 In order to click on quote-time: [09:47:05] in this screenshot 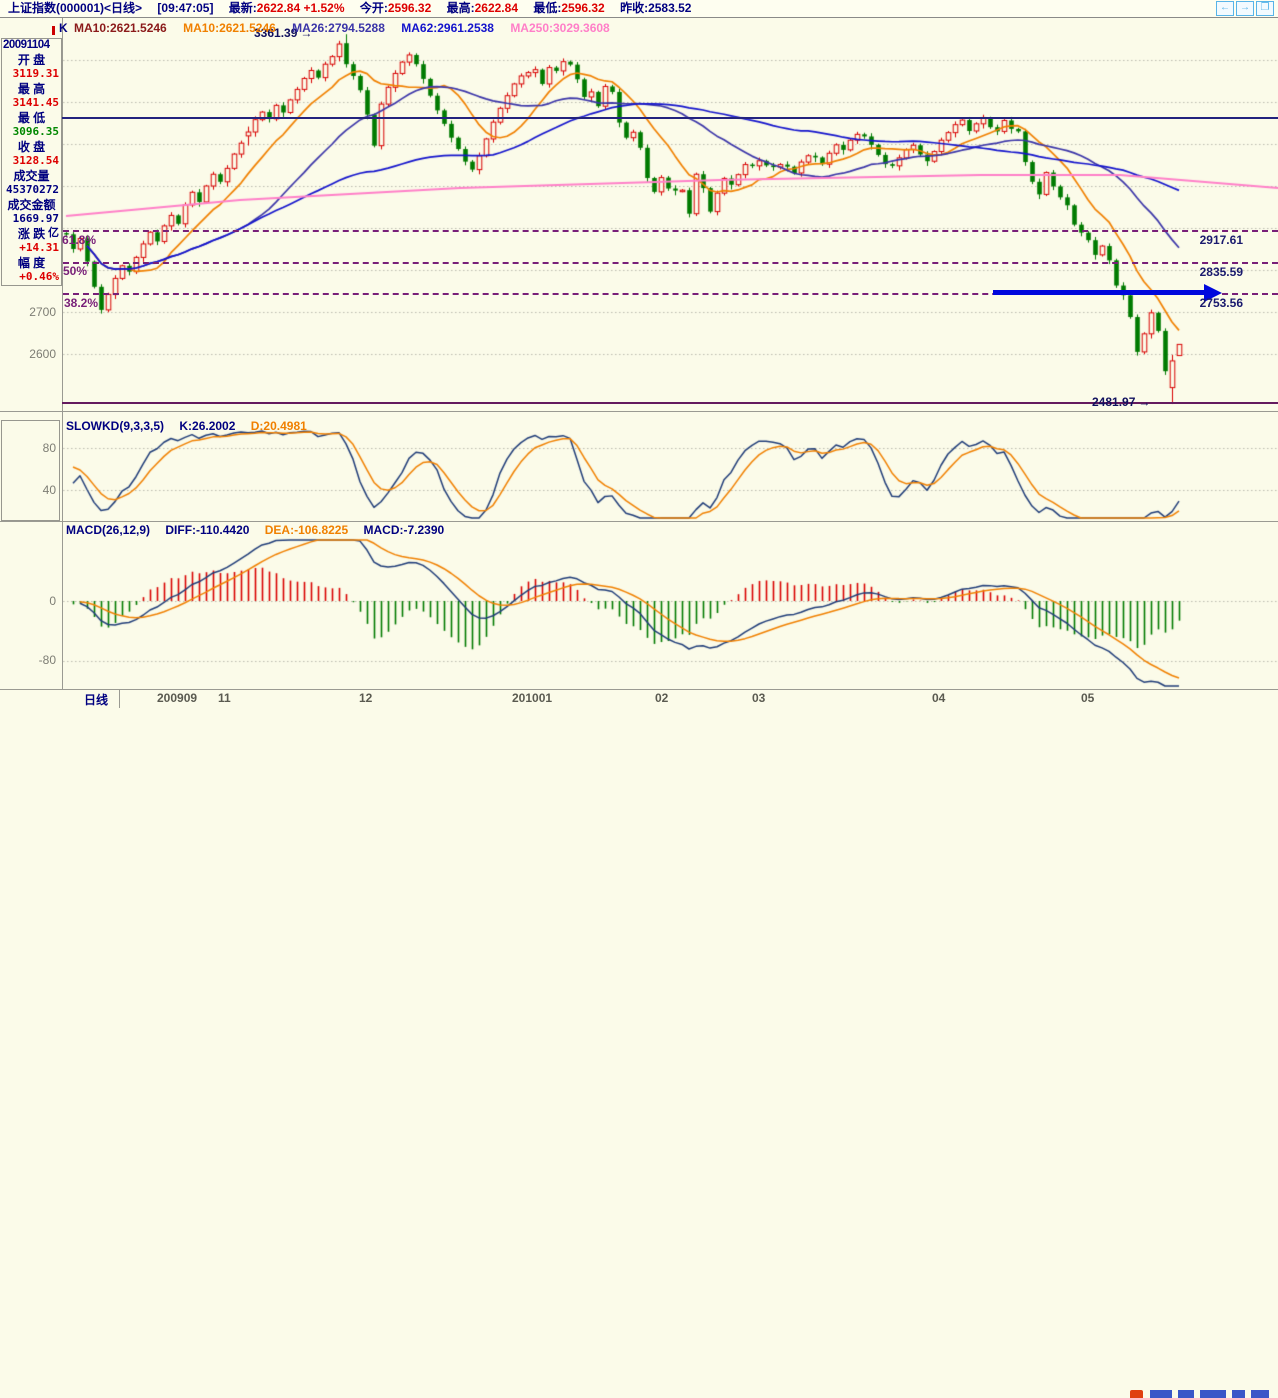, I will do `click(185, 8)`.